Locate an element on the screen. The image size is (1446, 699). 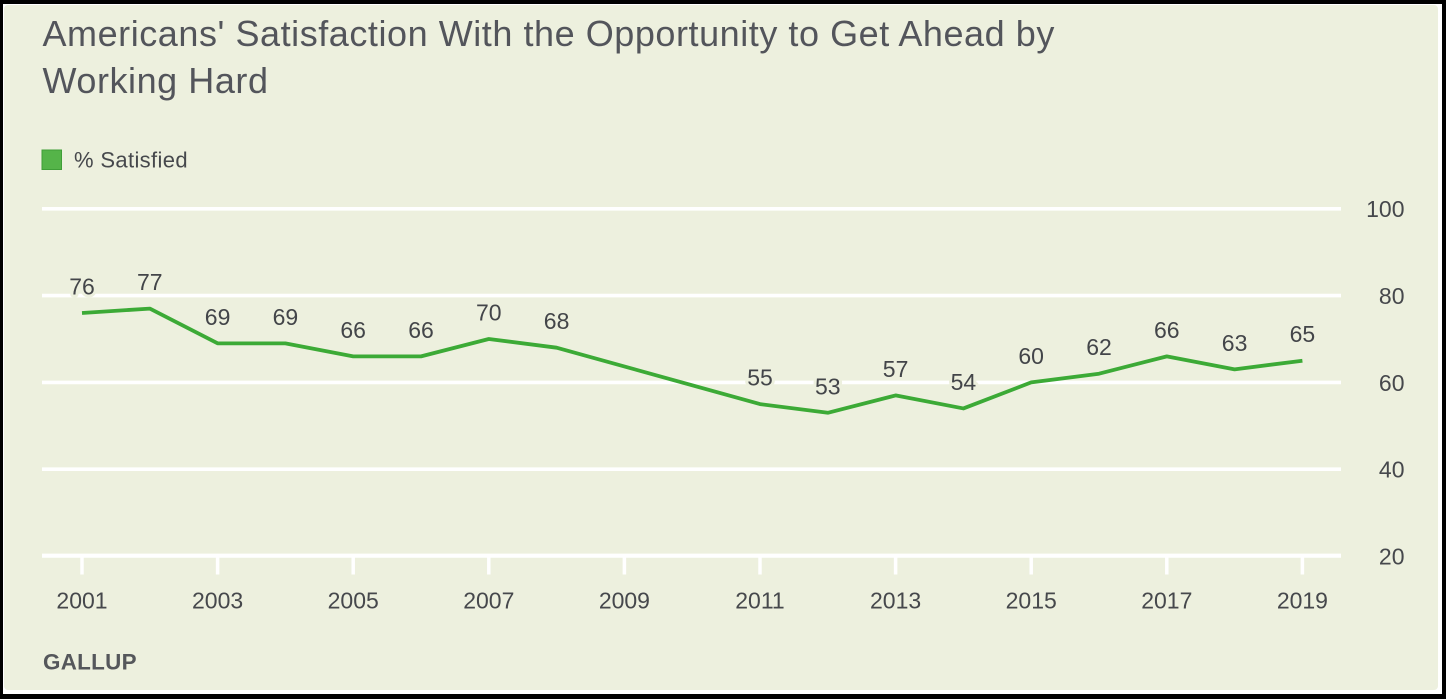
svg-text: 65 is located at coordinates (1303, 334).